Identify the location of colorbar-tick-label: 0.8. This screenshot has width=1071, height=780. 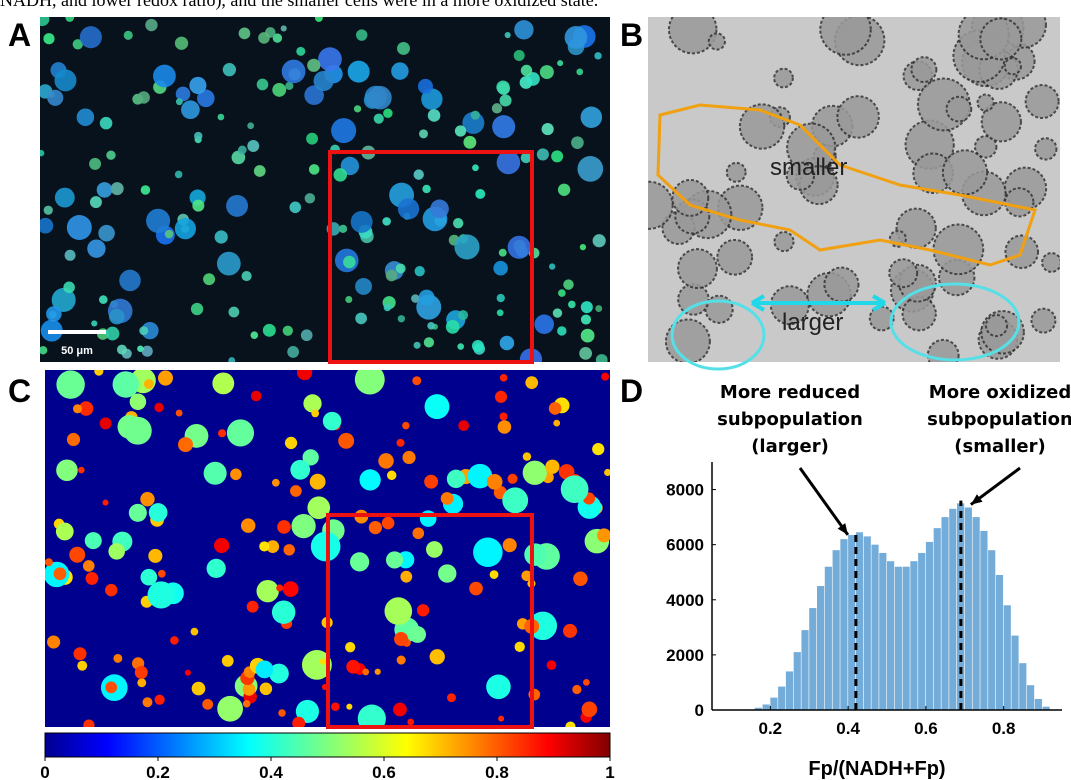
(497, 771).